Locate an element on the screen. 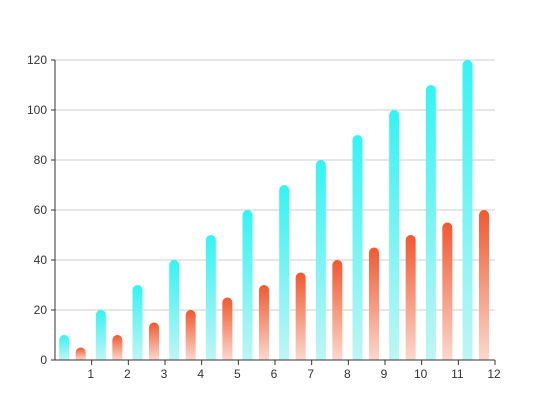  x-tick-label: 5 is located at coordinates (237, 374).